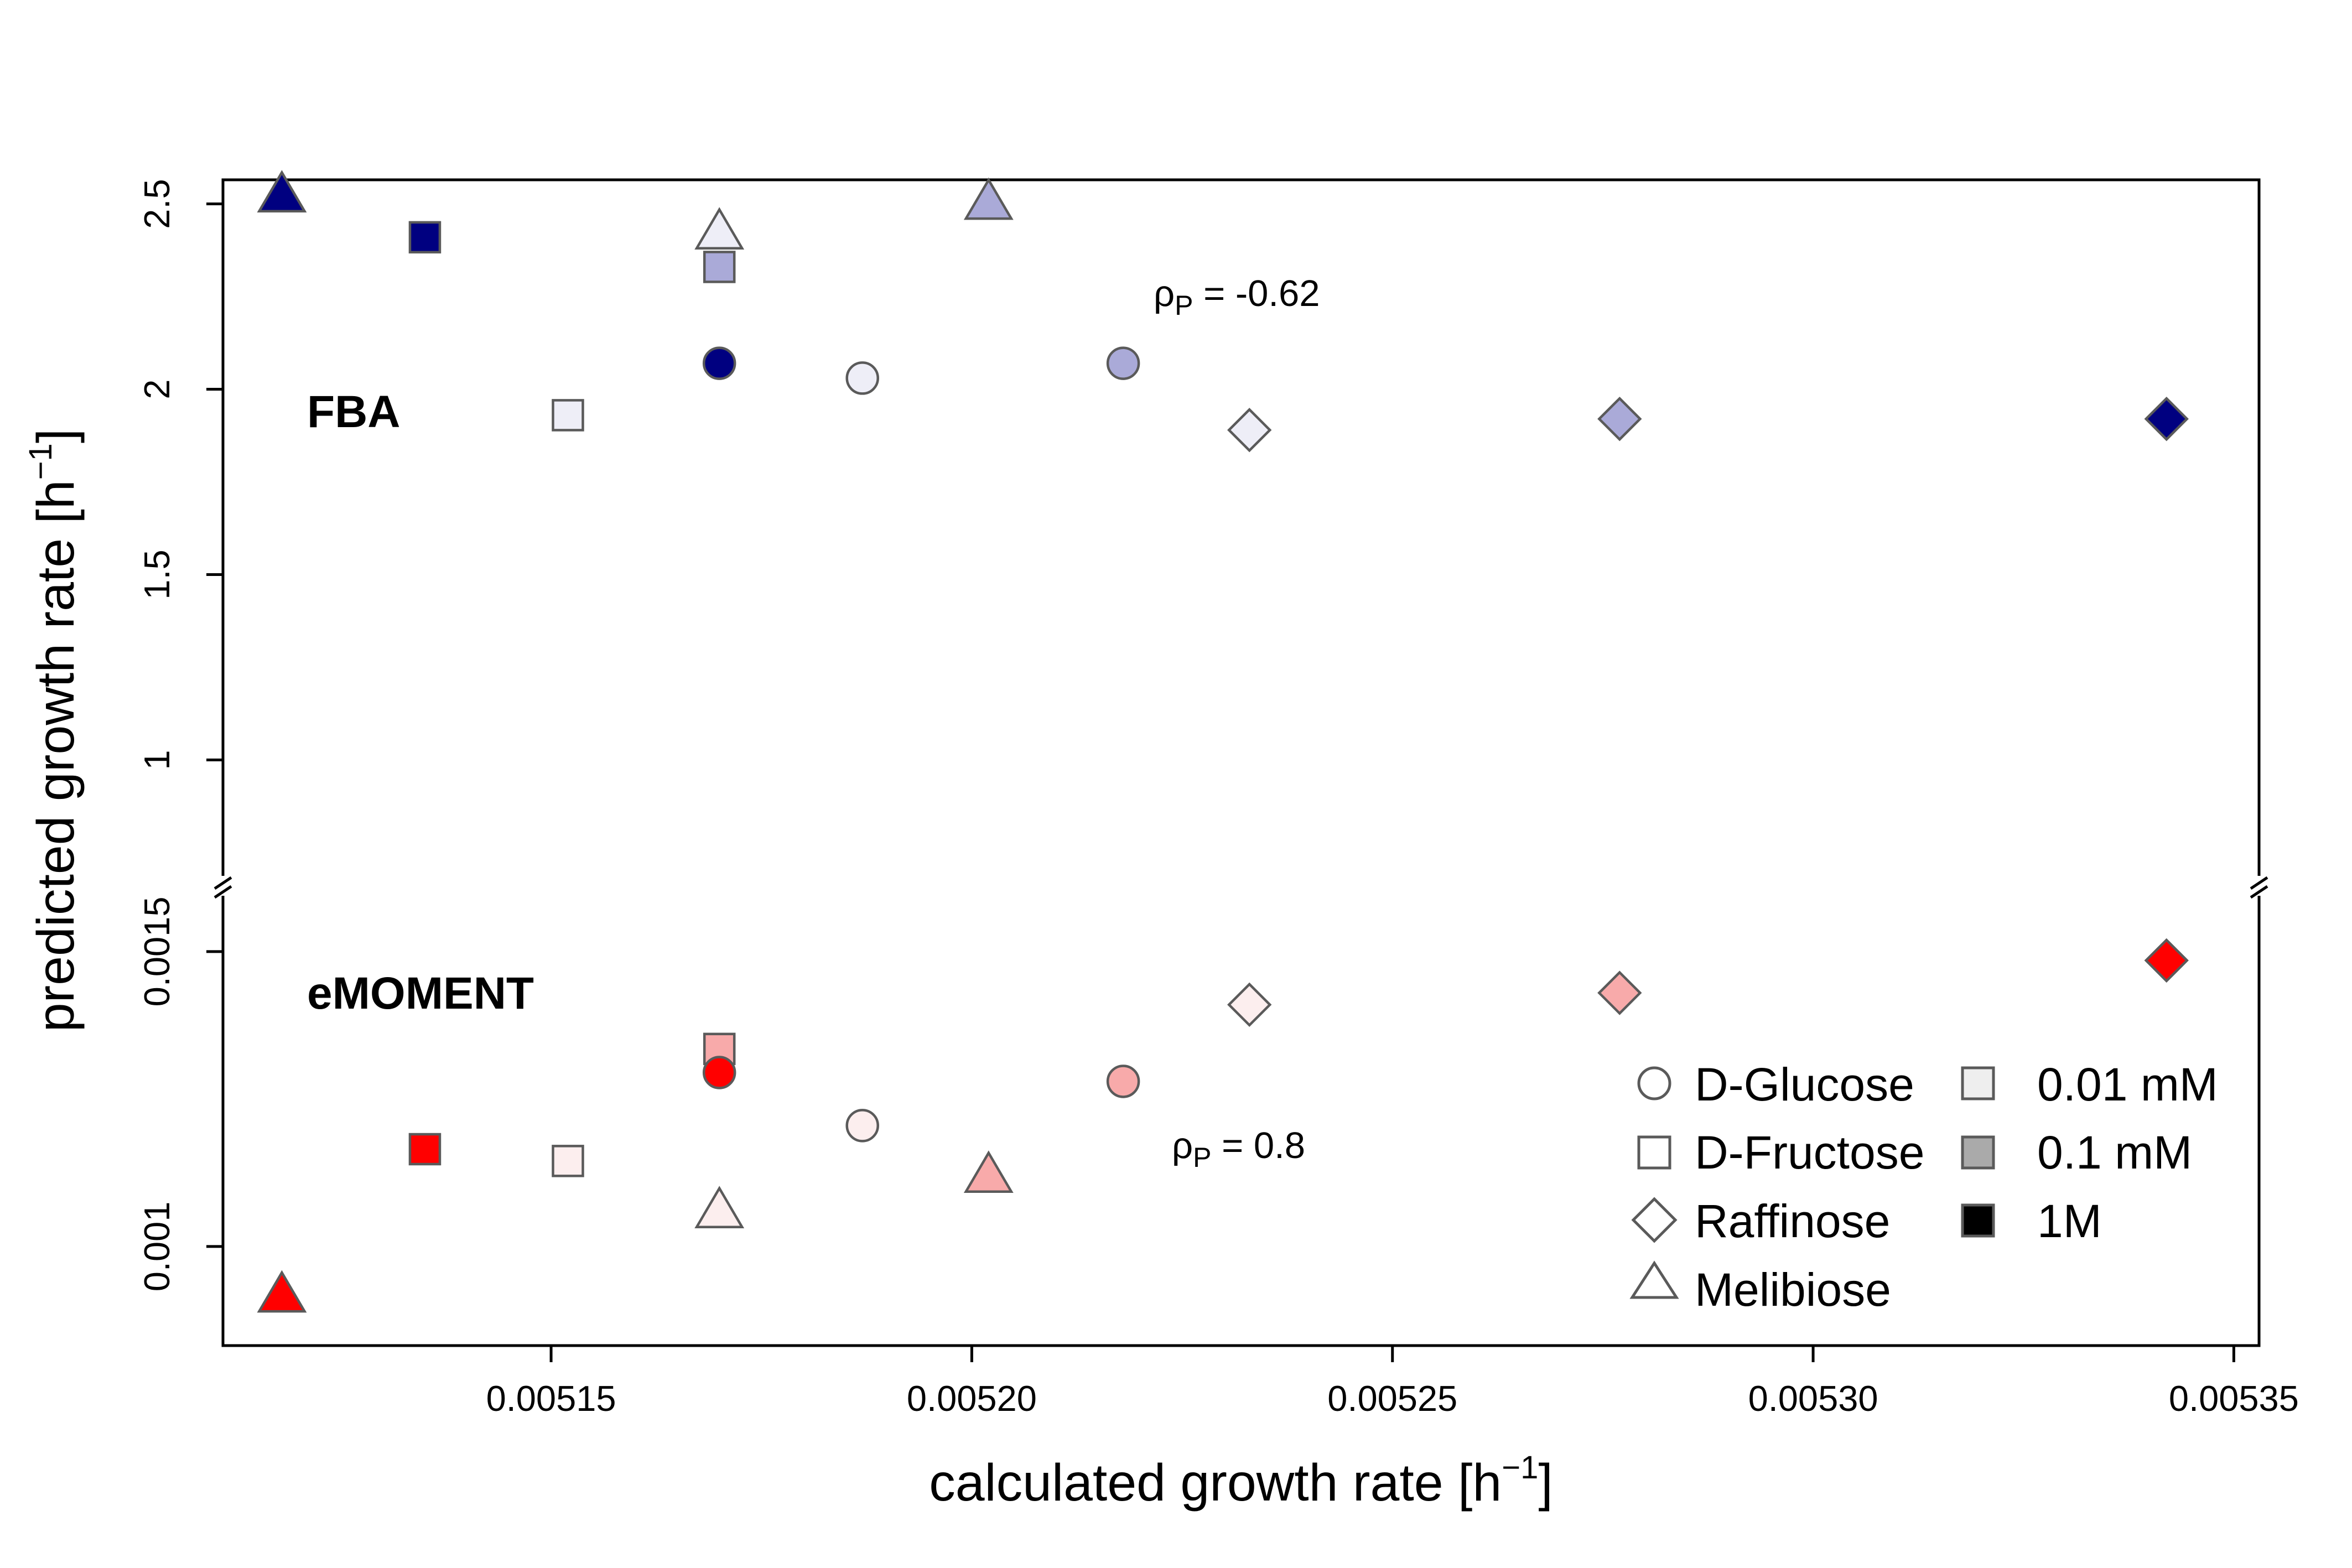 This screenshot has height=1568, width=2352. What do you see at coordinates (719, 363) in the screenshot?
I see `point-fba-d-glucose-1m` at bounding box center [719, 363].